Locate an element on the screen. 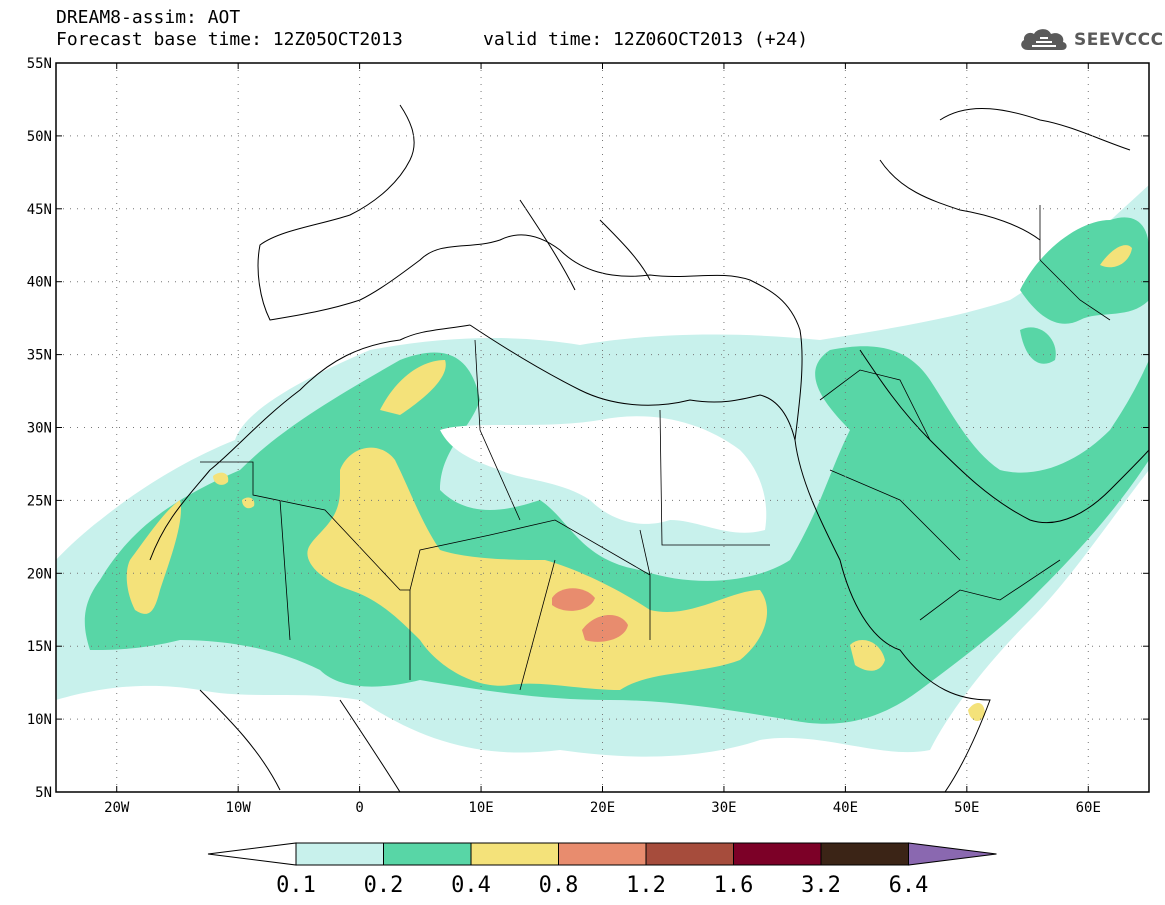  colorbar-label: 0.1 is located at coordinates (296, 885).